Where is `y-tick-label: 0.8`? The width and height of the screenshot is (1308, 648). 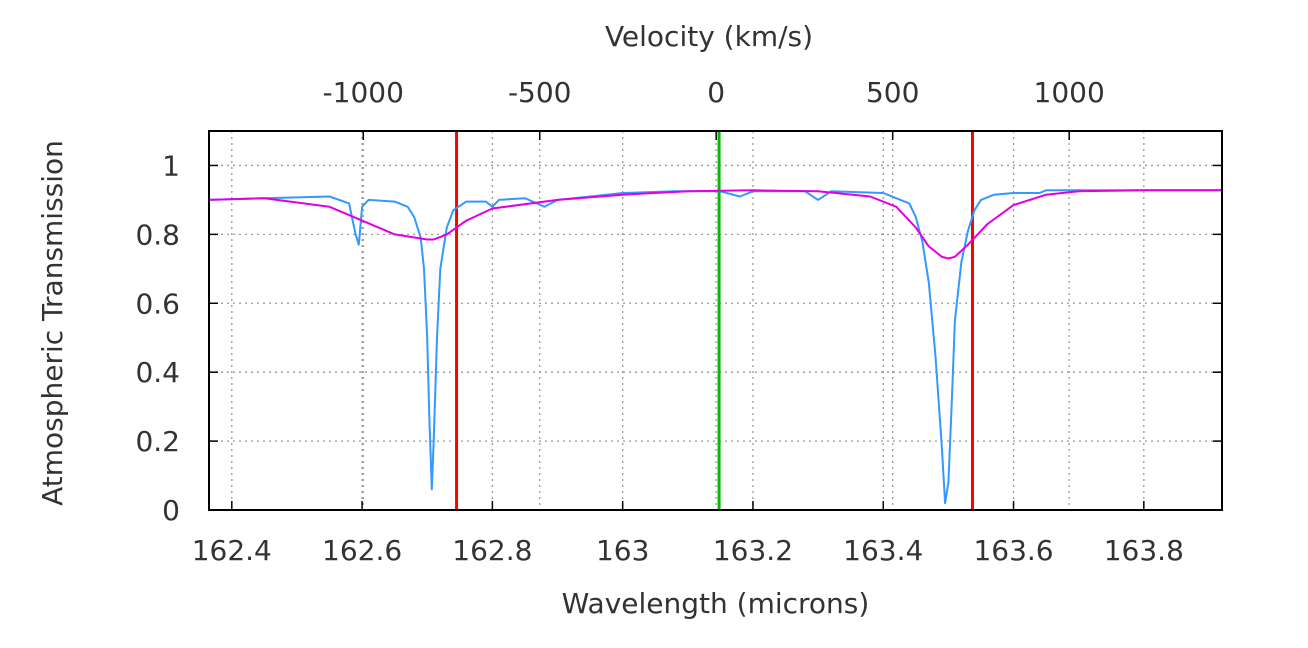
y-tick-label: 0.8 is located at coordinates (157, 234).